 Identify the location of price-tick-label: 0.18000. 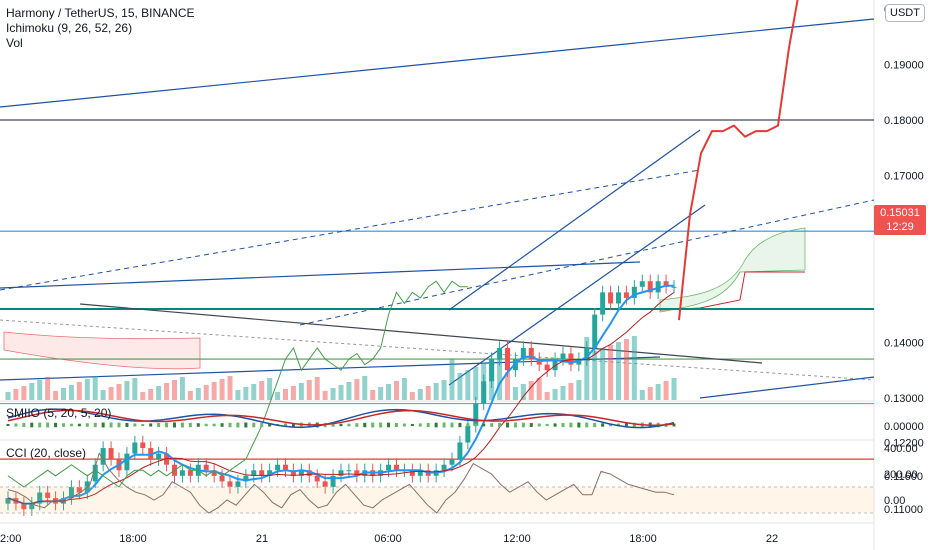
(904, 121).